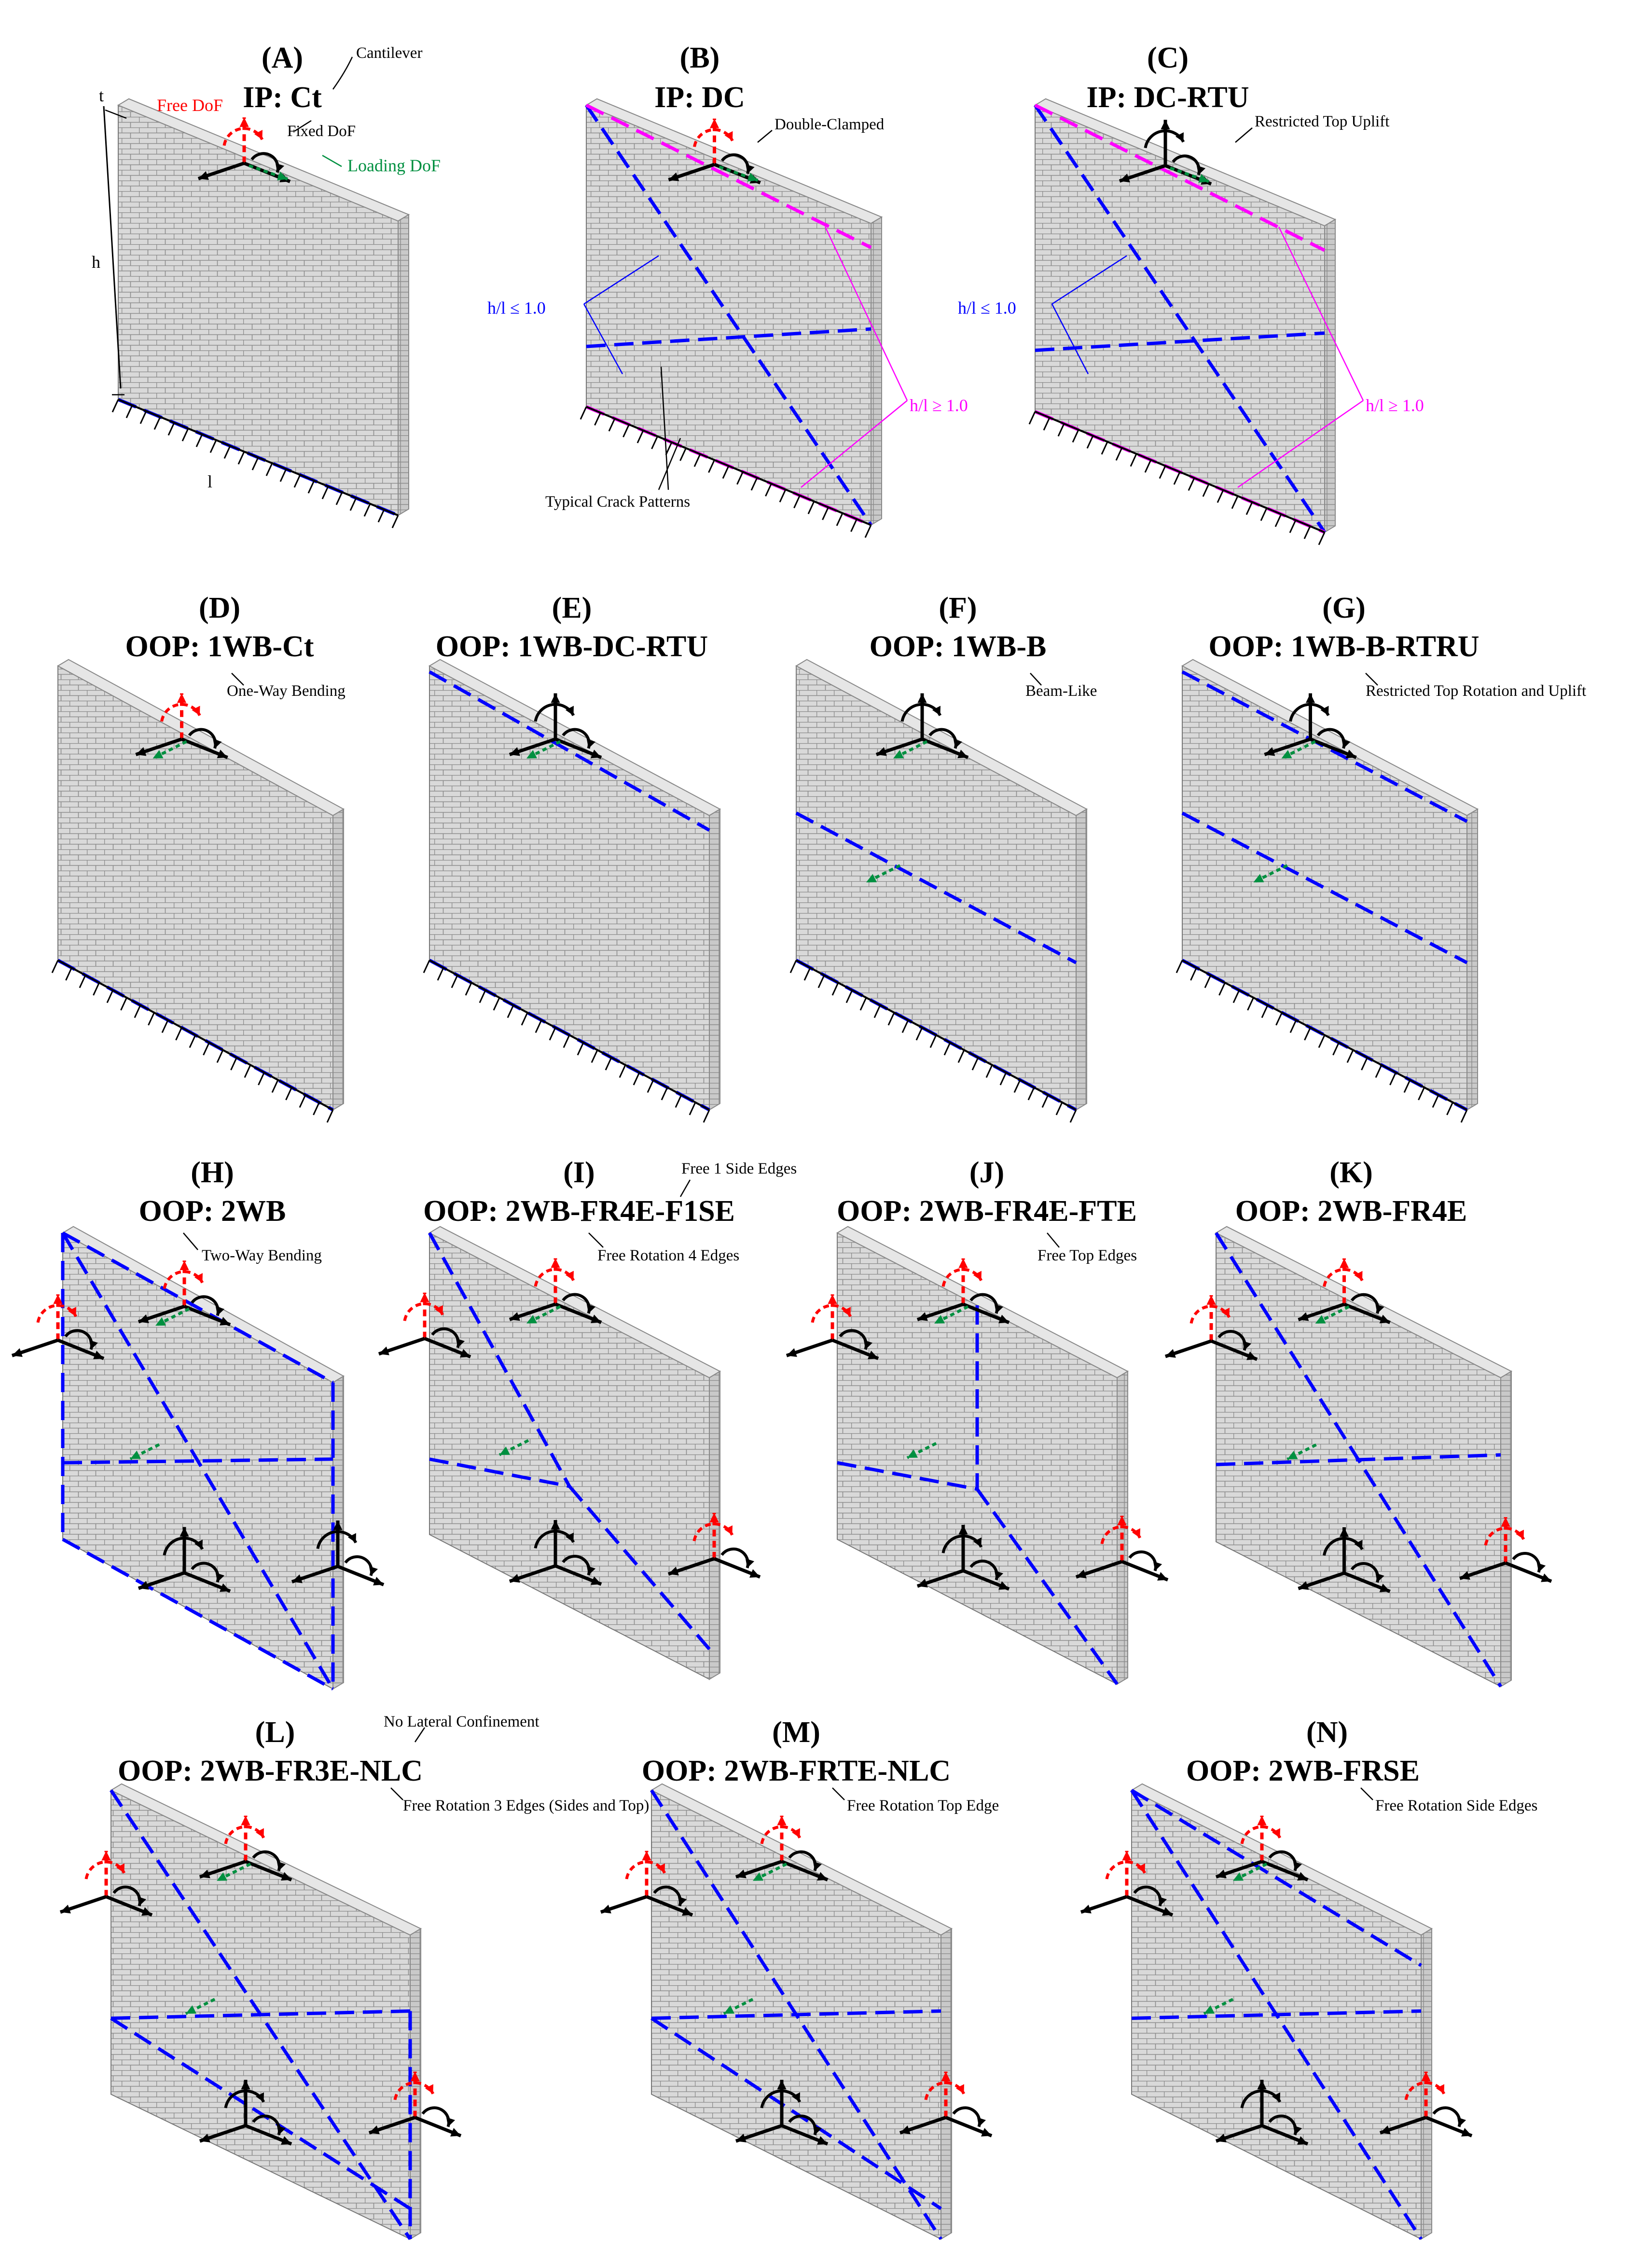  I want to click on panel-code: OOP: 2WB-FR4E, so click(1351, 1211).